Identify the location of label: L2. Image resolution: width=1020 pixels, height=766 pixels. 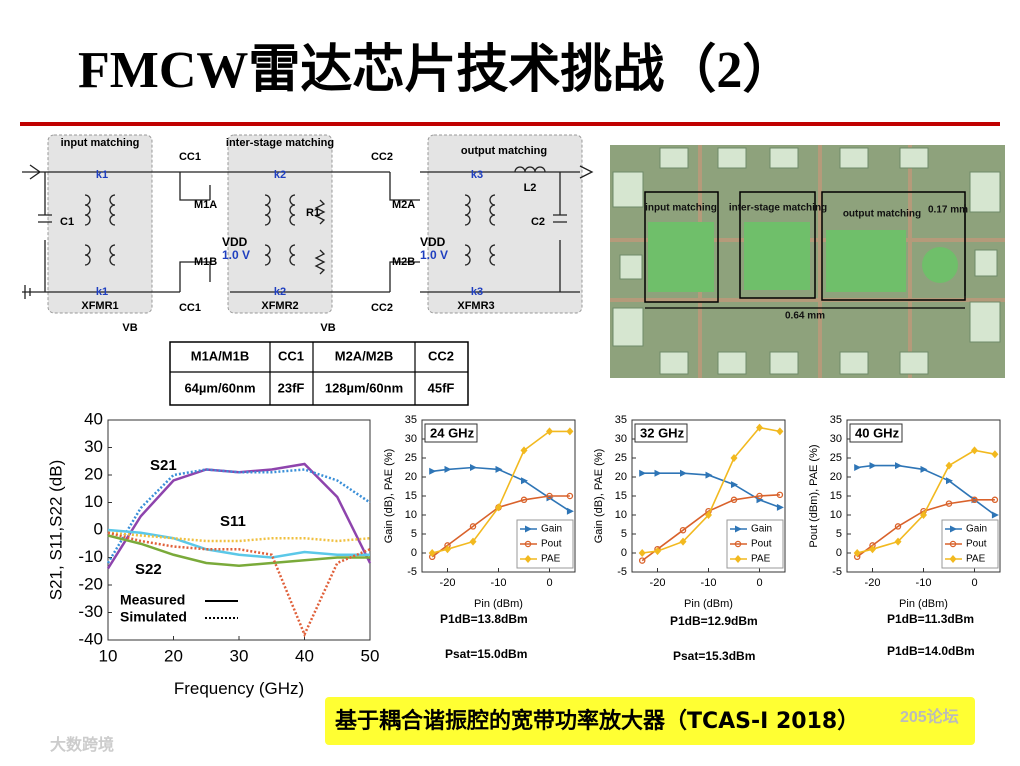
(530, 188).